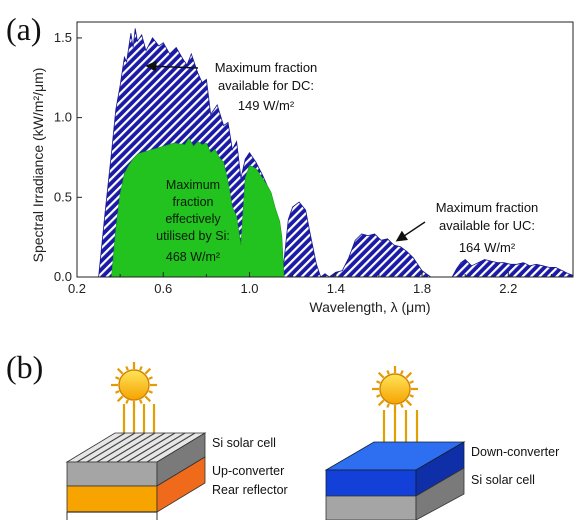 The image size is (576, 520). Describe the element at coordinates (266, 67) in the screenshot. I see `annotation-dc-line-1: Maximum fraction` at that location.